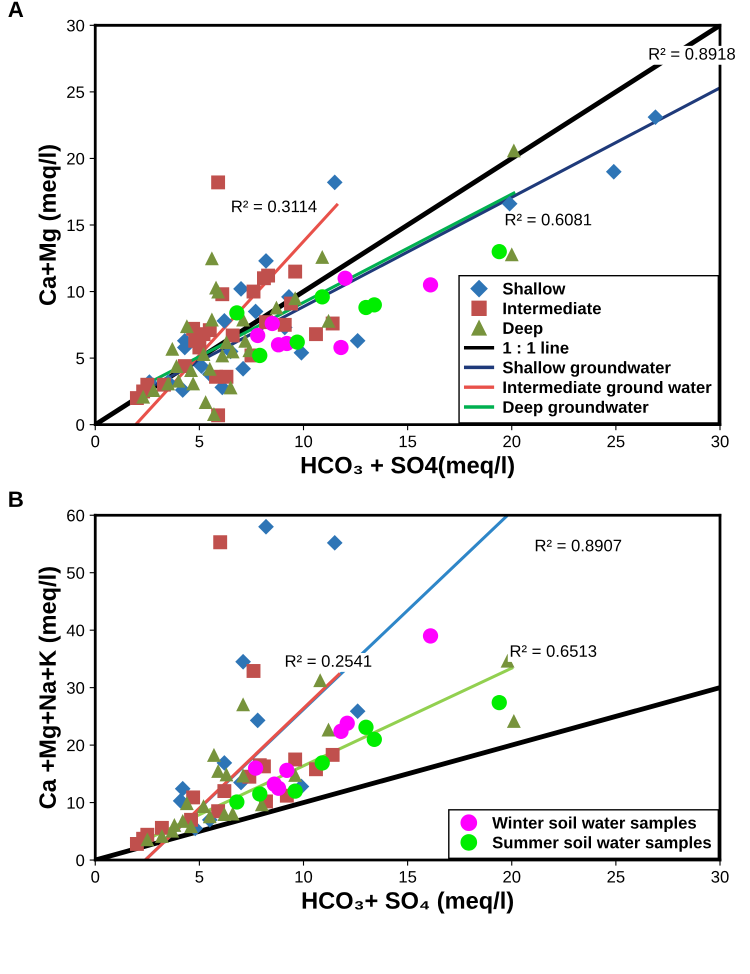 The width and height of the screenshot is (750, 974). What do you see at coordinates (536, 347) in the screenshot?
I see `legend-label: 1 : 1 line` at bounding box center [536, 347].